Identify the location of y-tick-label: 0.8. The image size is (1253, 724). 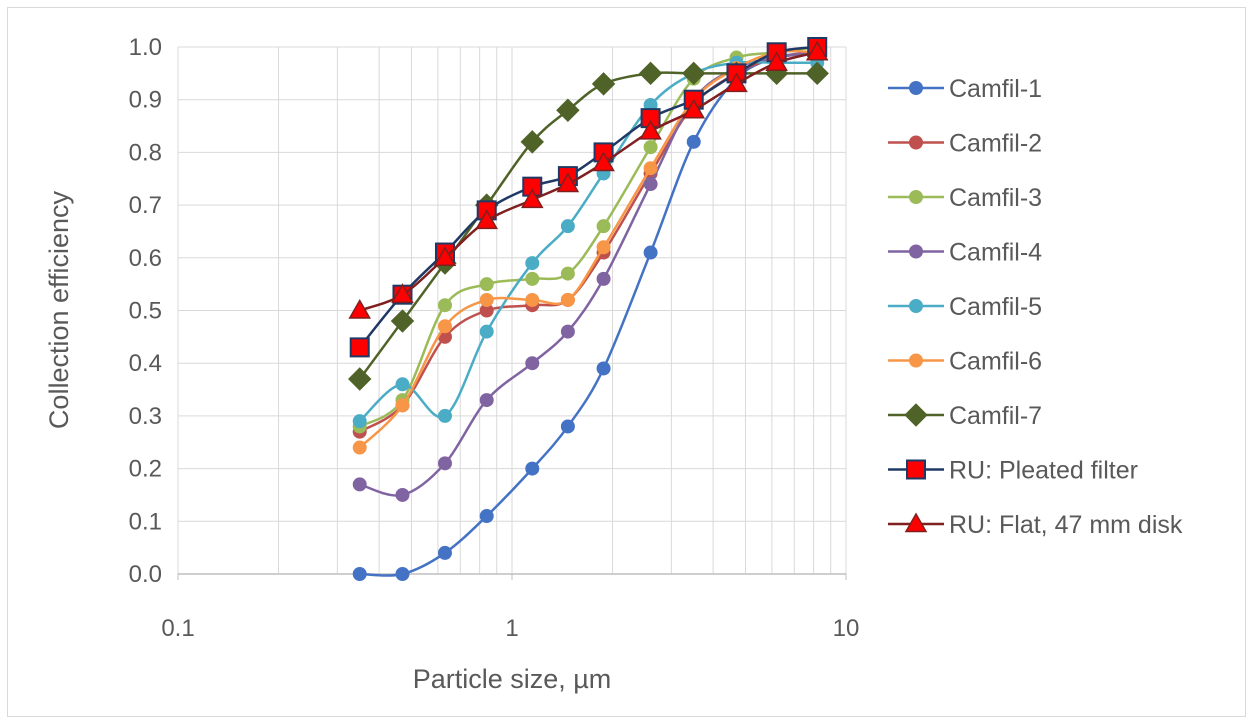
(145, 152).